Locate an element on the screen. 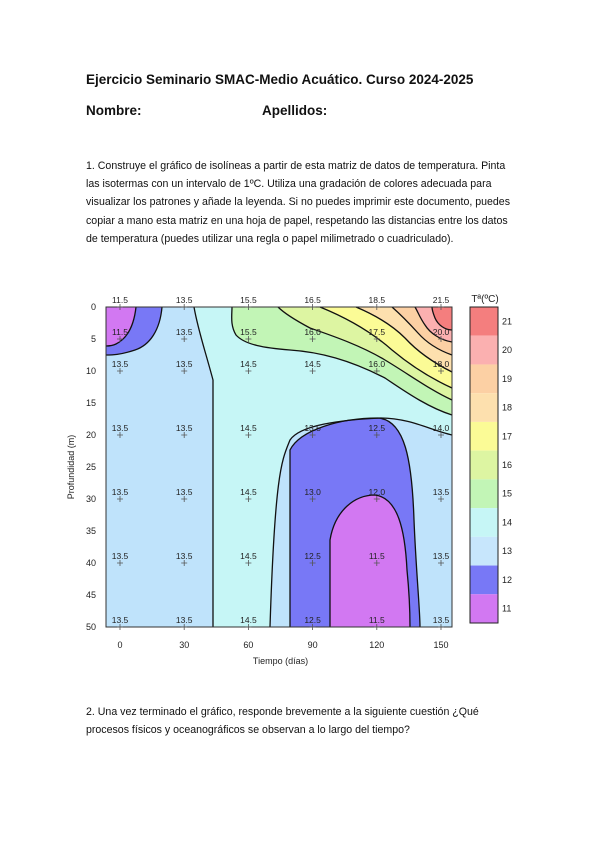 Image resolution: width=599 pixels, height=848 pixels. y-tick-label: 10 is located at coordinates (91, 371).